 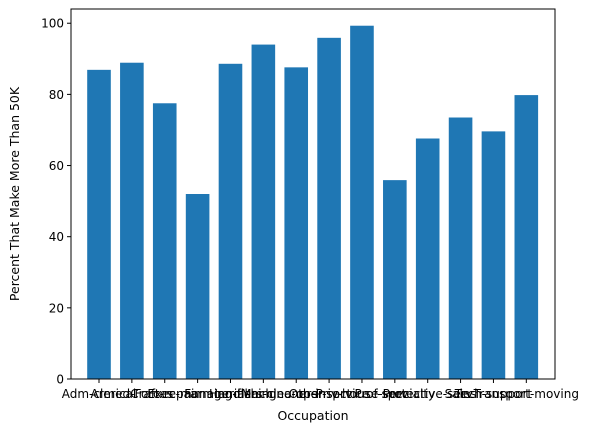 I want to click on y-tick-label: 20, so click(x=56, y=308).